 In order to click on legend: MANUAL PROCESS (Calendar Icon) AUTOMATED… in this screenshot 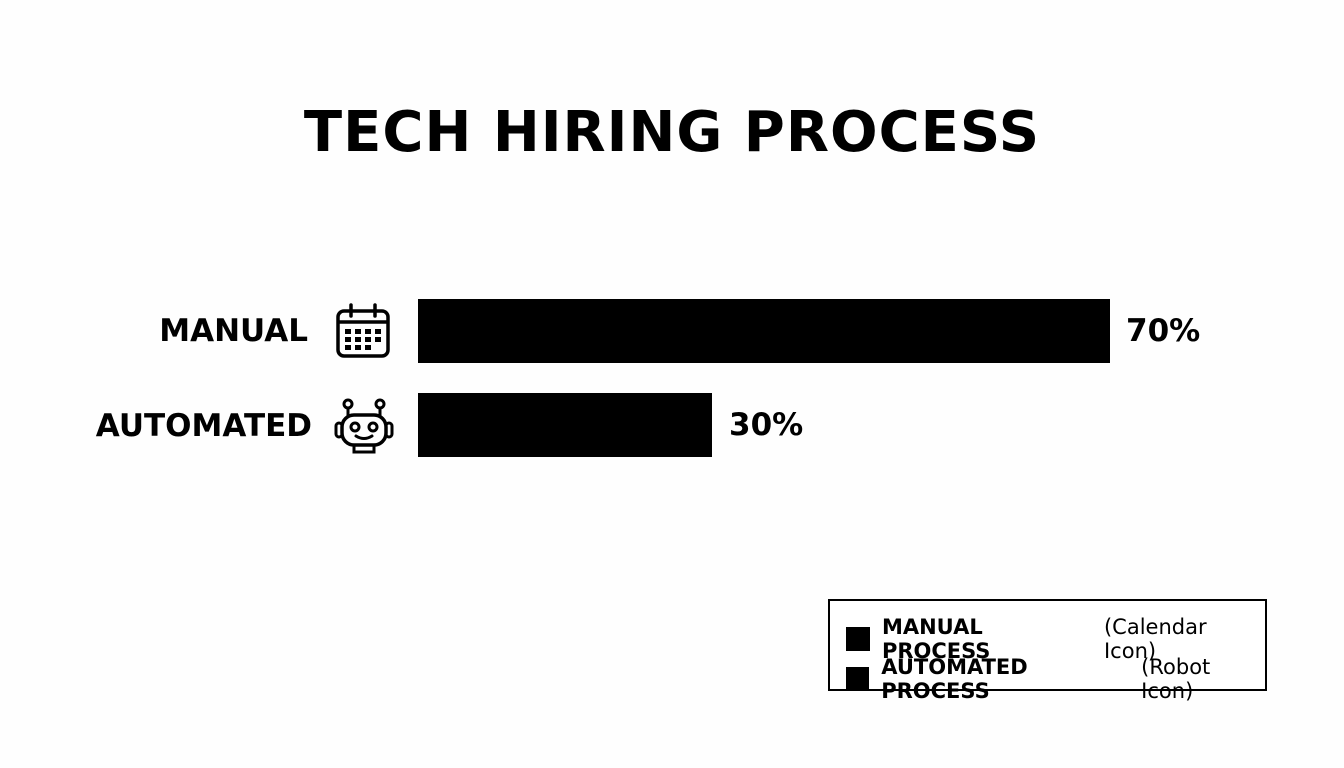, I will do `click(1047, 651)`.